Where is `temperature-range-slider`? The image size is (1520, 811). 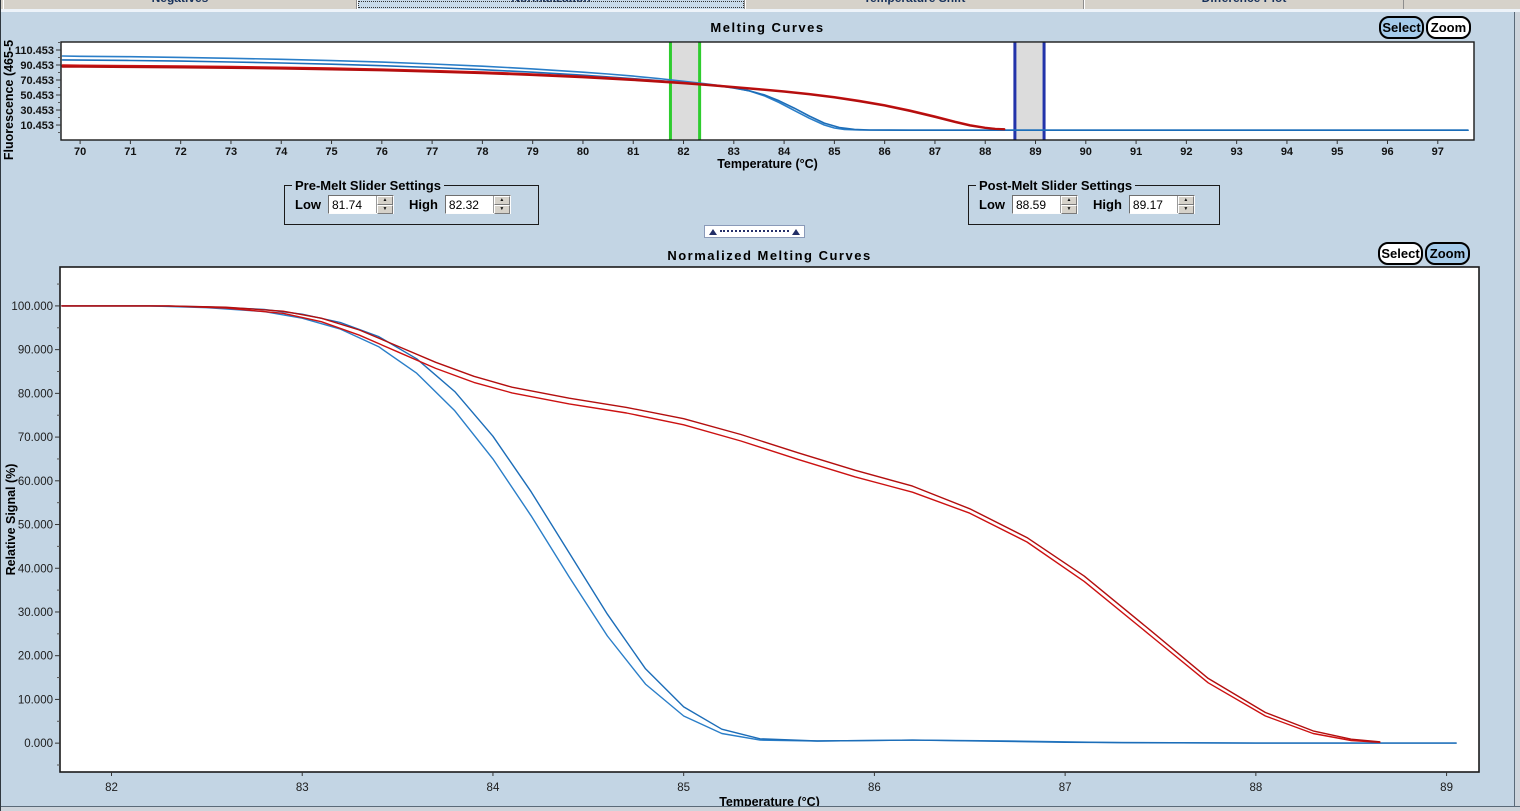
temperature-range-slider is located at coordinates (754, 231).